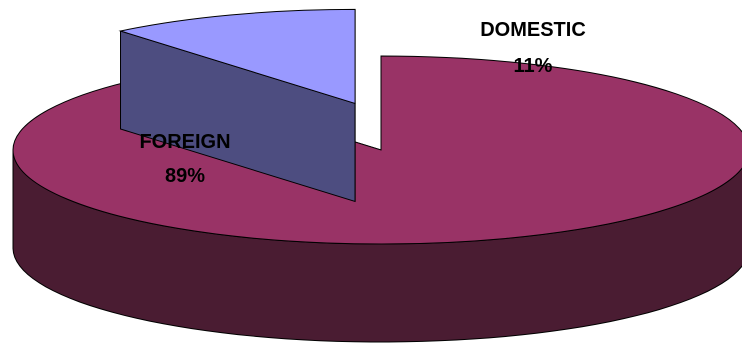  Describe the element at coordinates (185, 176) in the screenshot. I see `slice-label-foreign-value: 89%` at that location.